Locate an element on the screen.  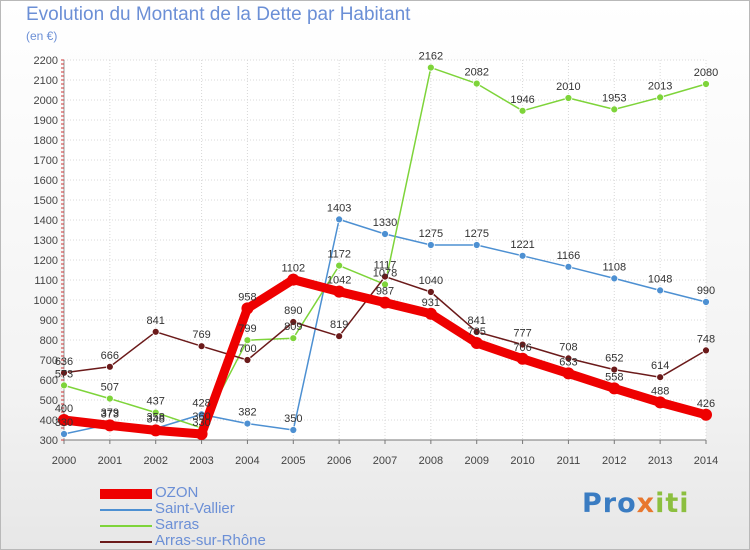
y-tick-label: 1100 is located at coordinates (46, 281).